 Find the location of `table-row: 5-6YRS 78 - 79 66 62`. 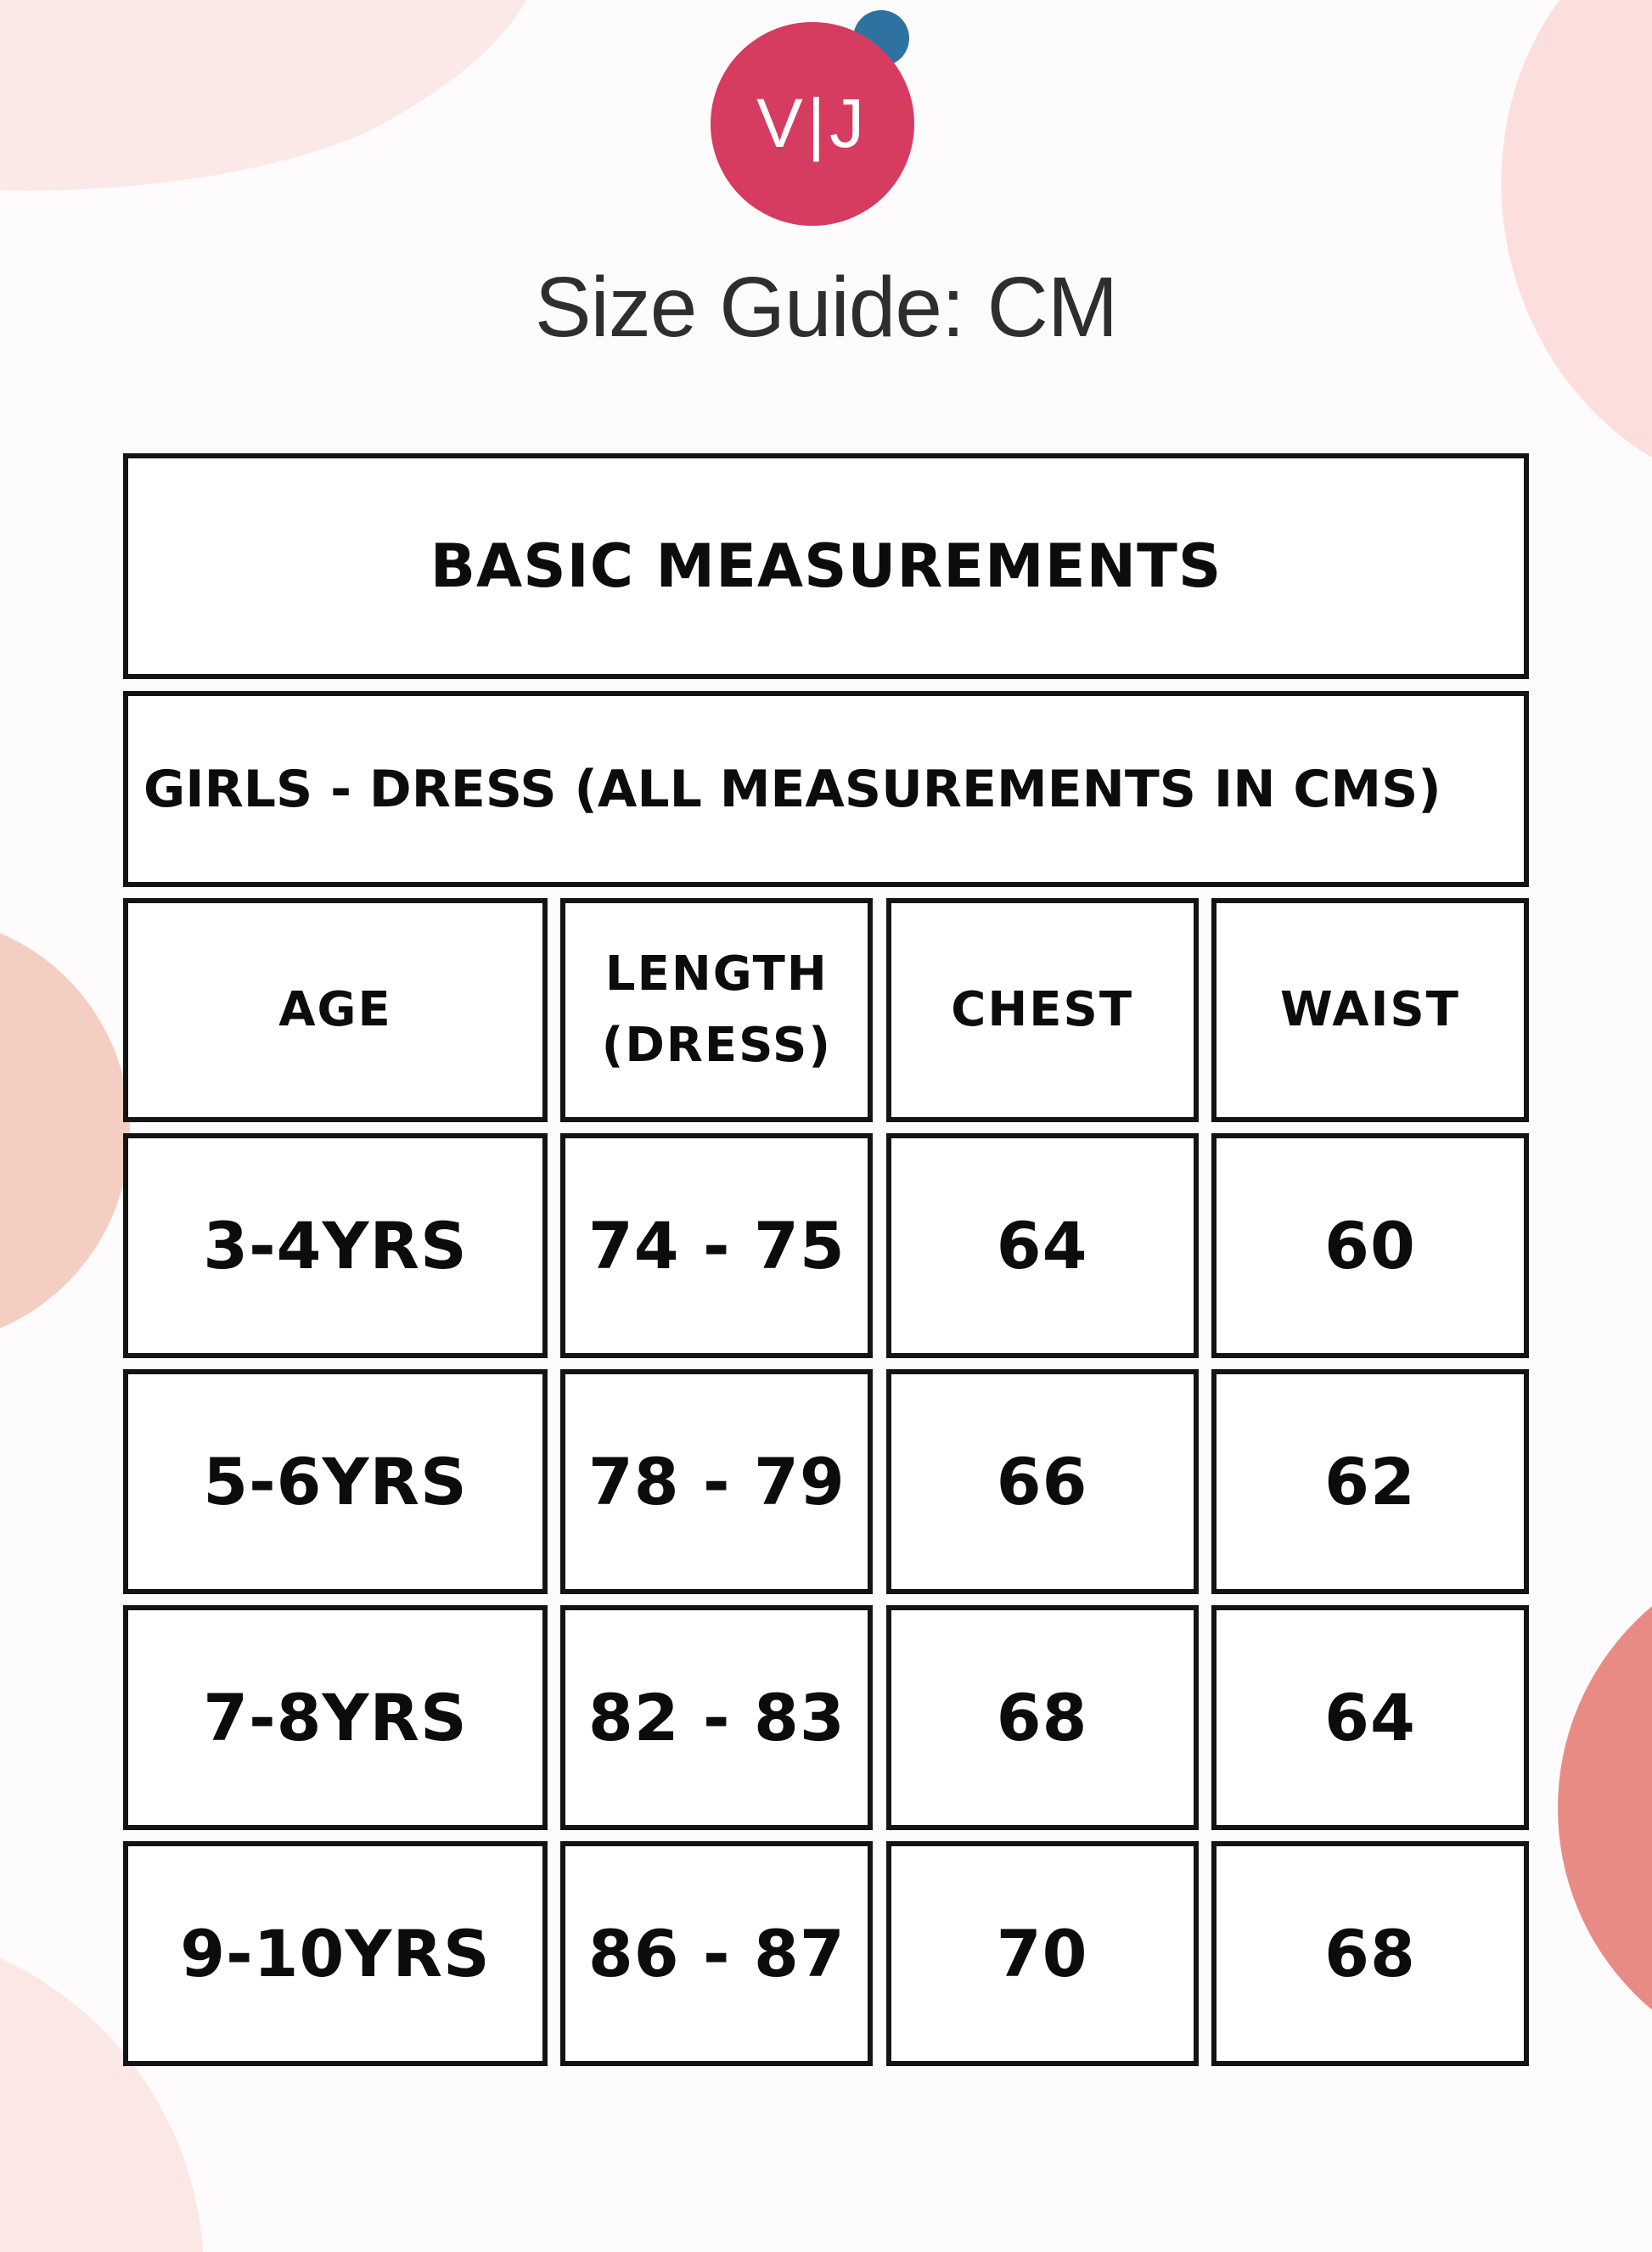

table-row: 5-6YRS 78 - 79 66 62 is located at coordinates (826, 1482).